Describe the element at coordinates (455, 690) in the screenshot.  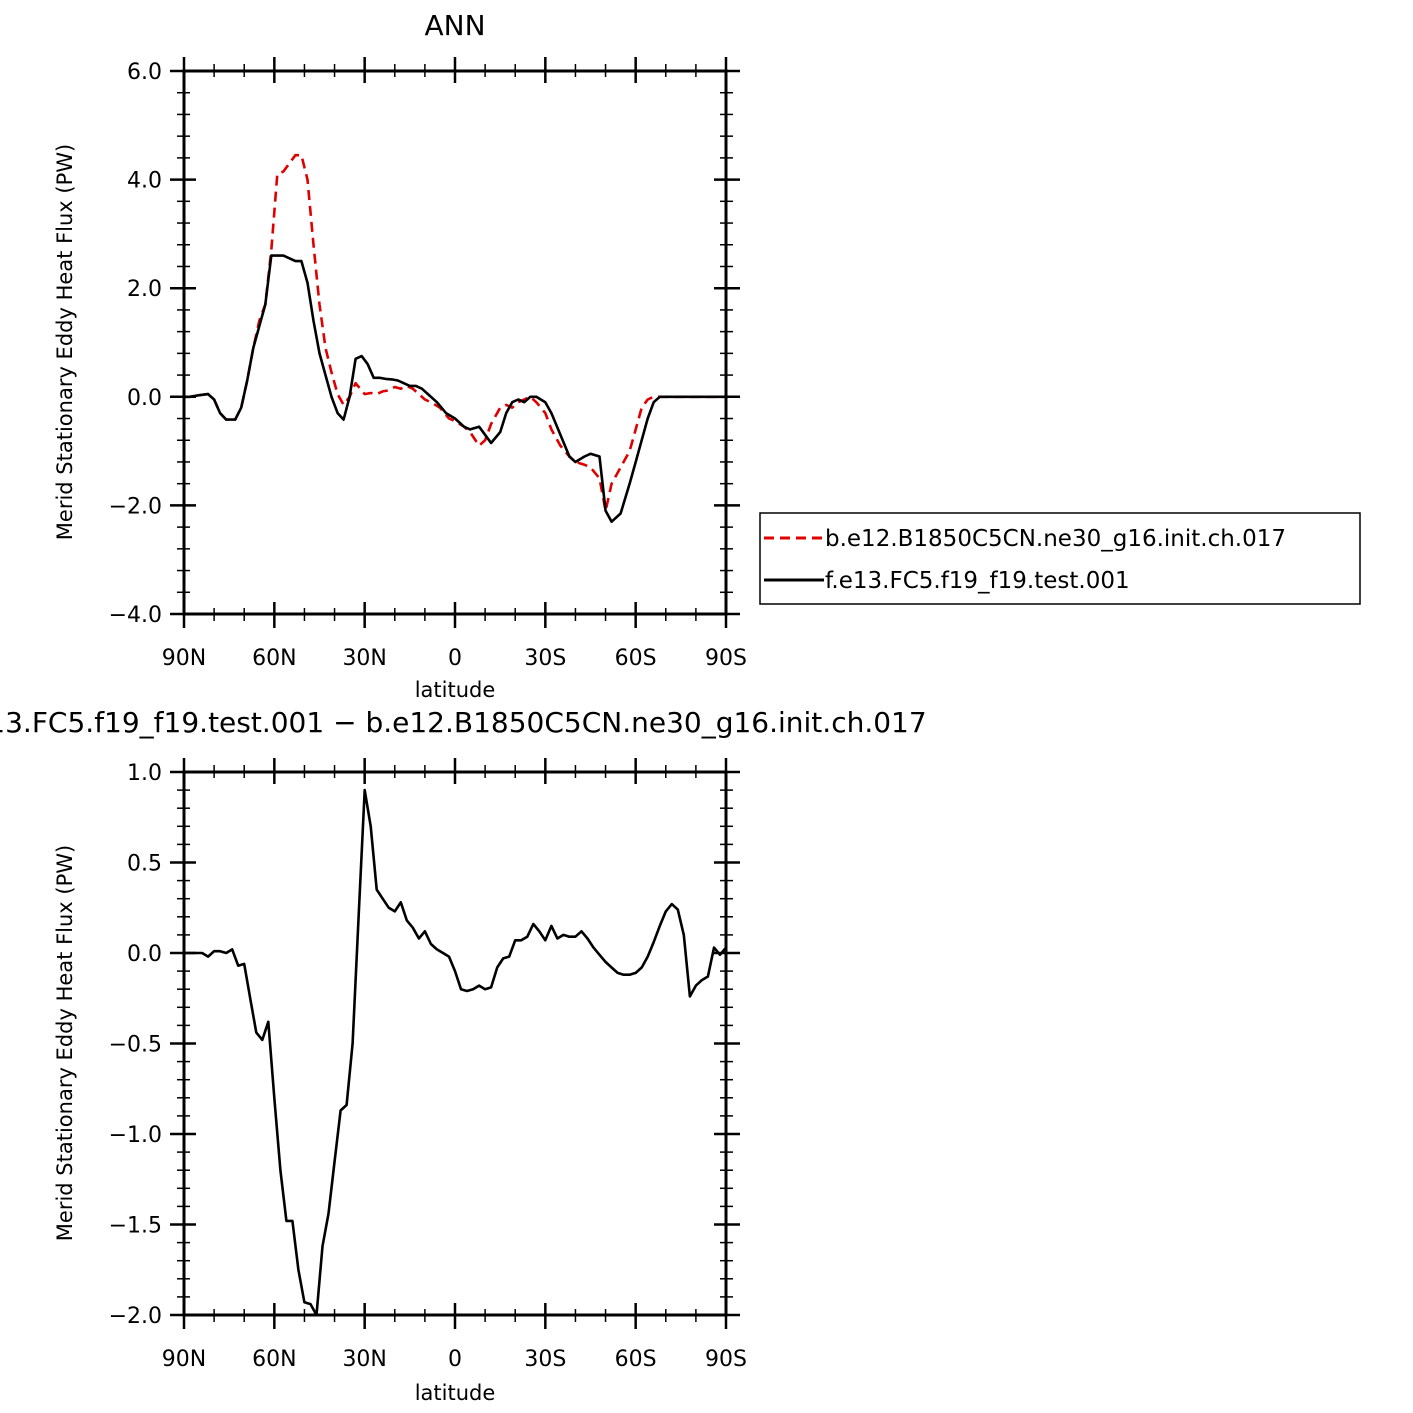
I see `top-panel-x-axis-label: latitude` at that location.